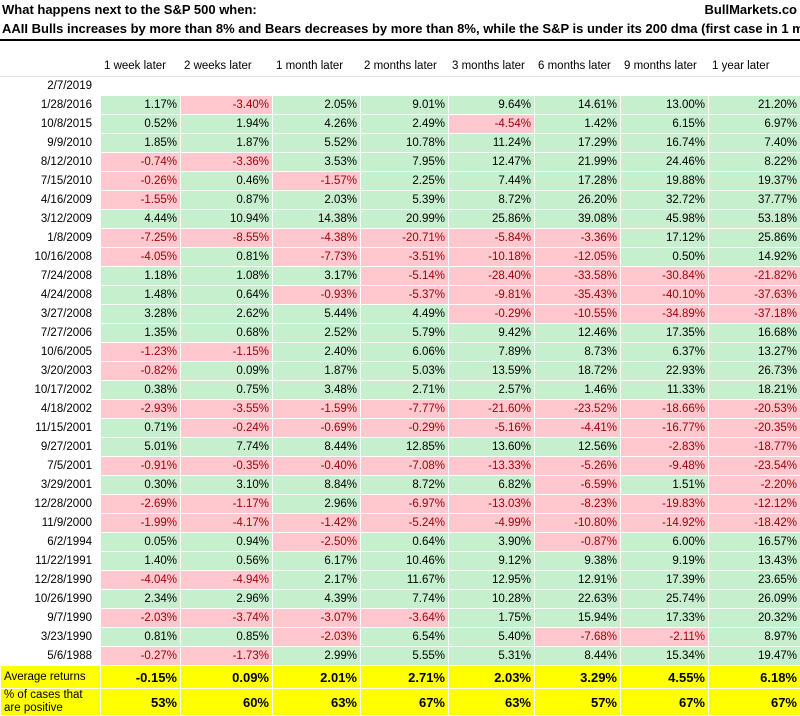  What do you see at coordinates (492, 637) in the screenshot?
I see `return-cell: 5.40%` at bounding box center [492, 637].